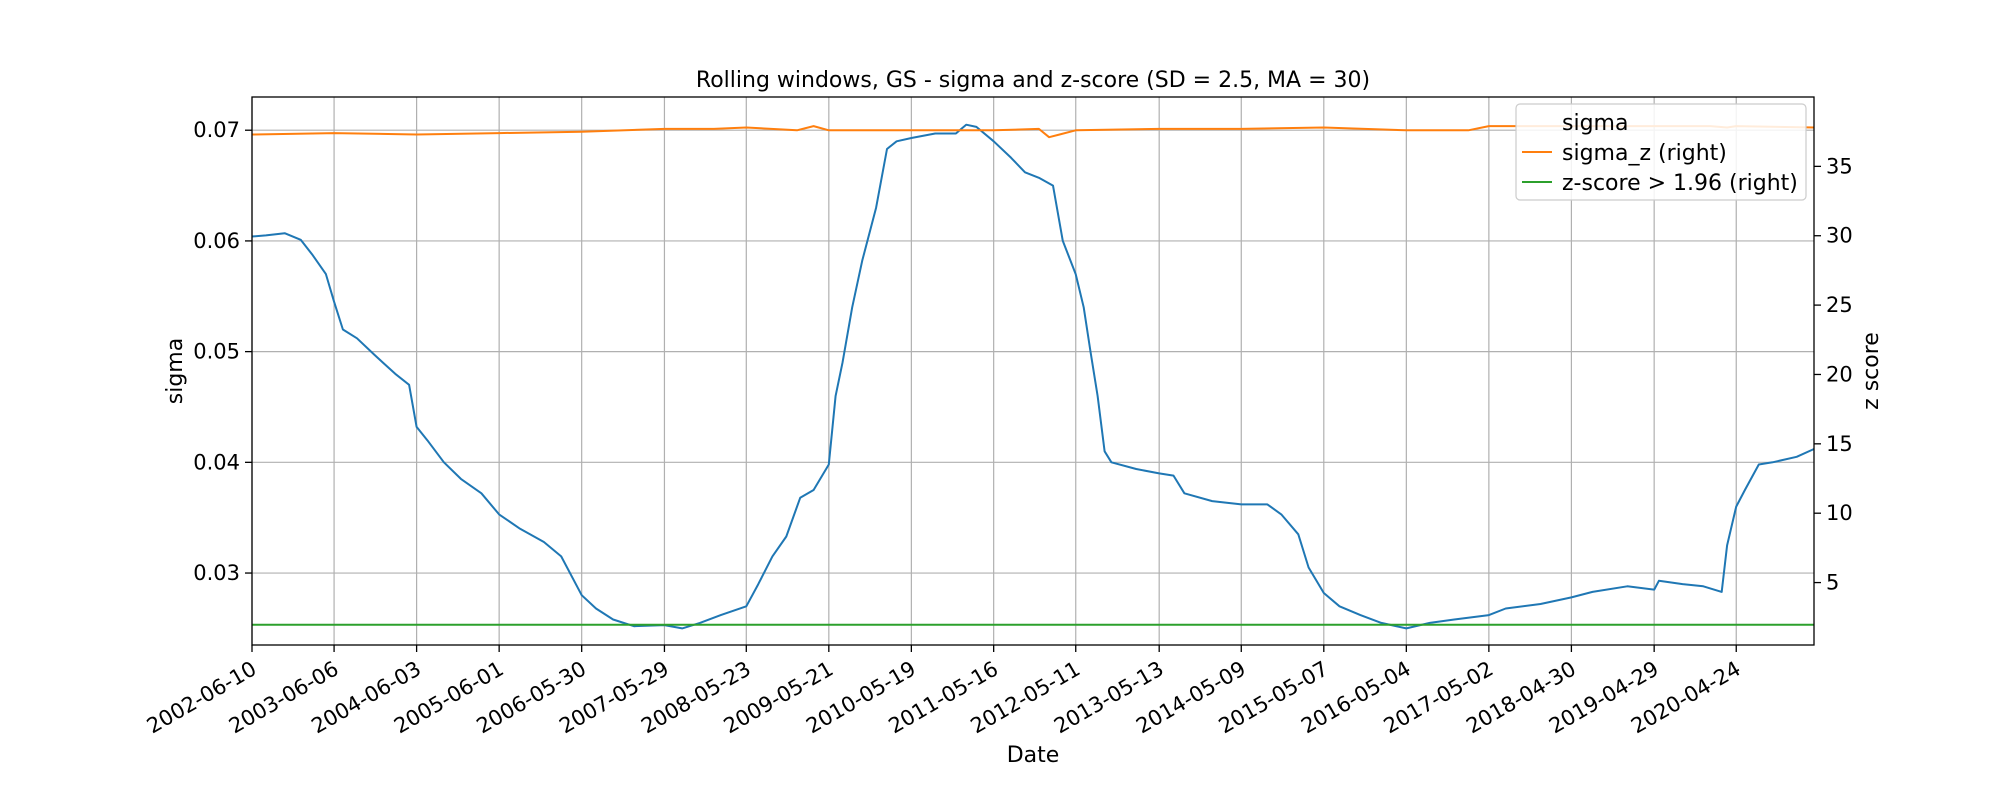 The image size is (2000, 800). I want to click on legend-box, so click(1661, 152).